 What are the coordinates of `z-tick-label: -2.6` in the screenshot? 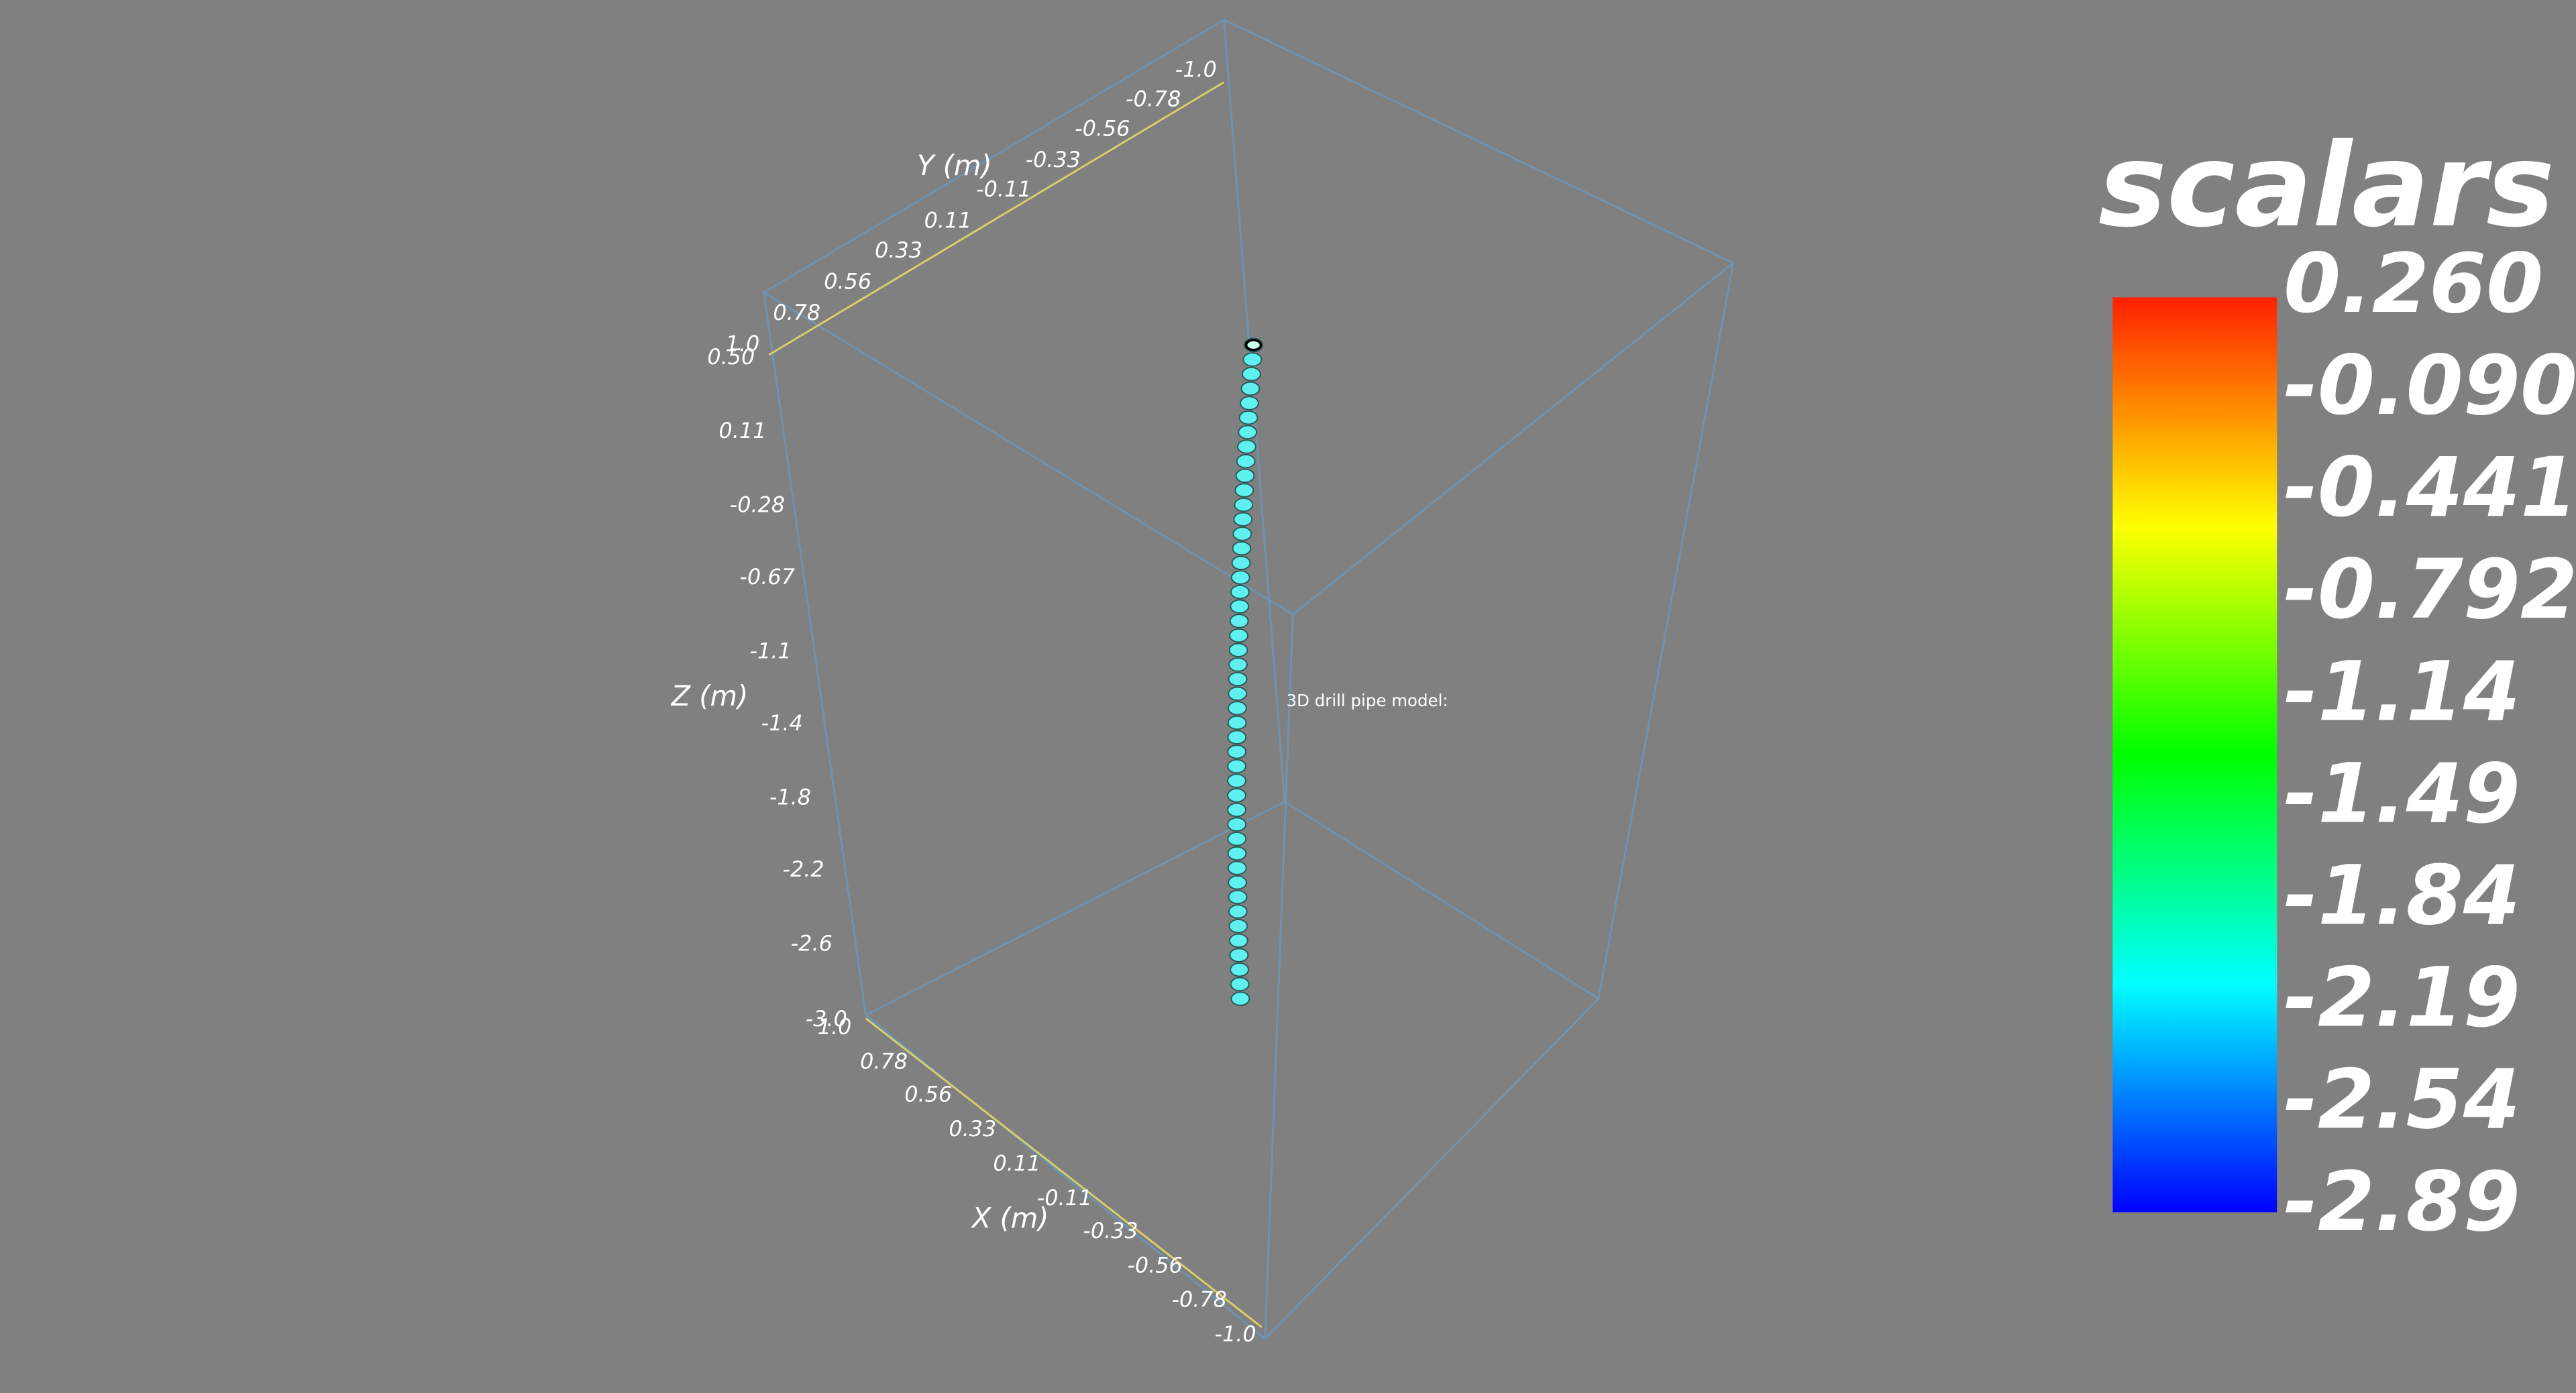 It's located at (812, 943).